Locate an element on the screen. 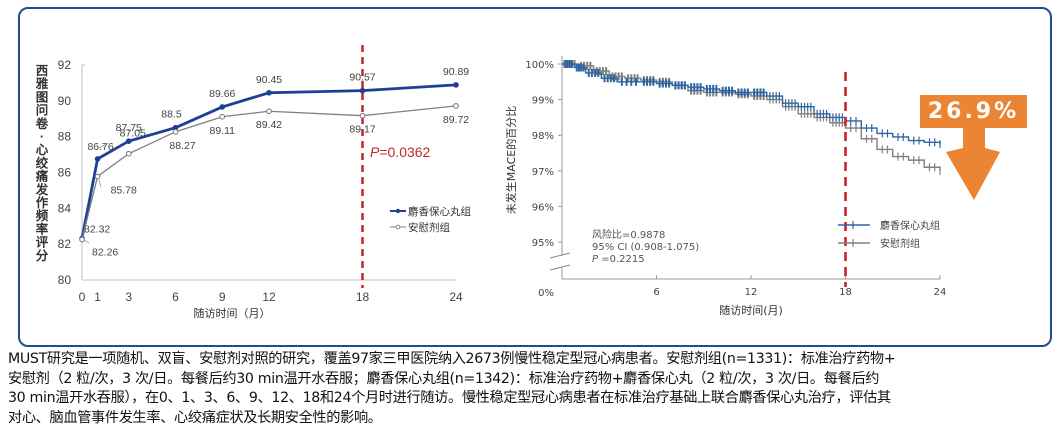  reduction-callout: 26.9% is located at coordinates (973, 111).